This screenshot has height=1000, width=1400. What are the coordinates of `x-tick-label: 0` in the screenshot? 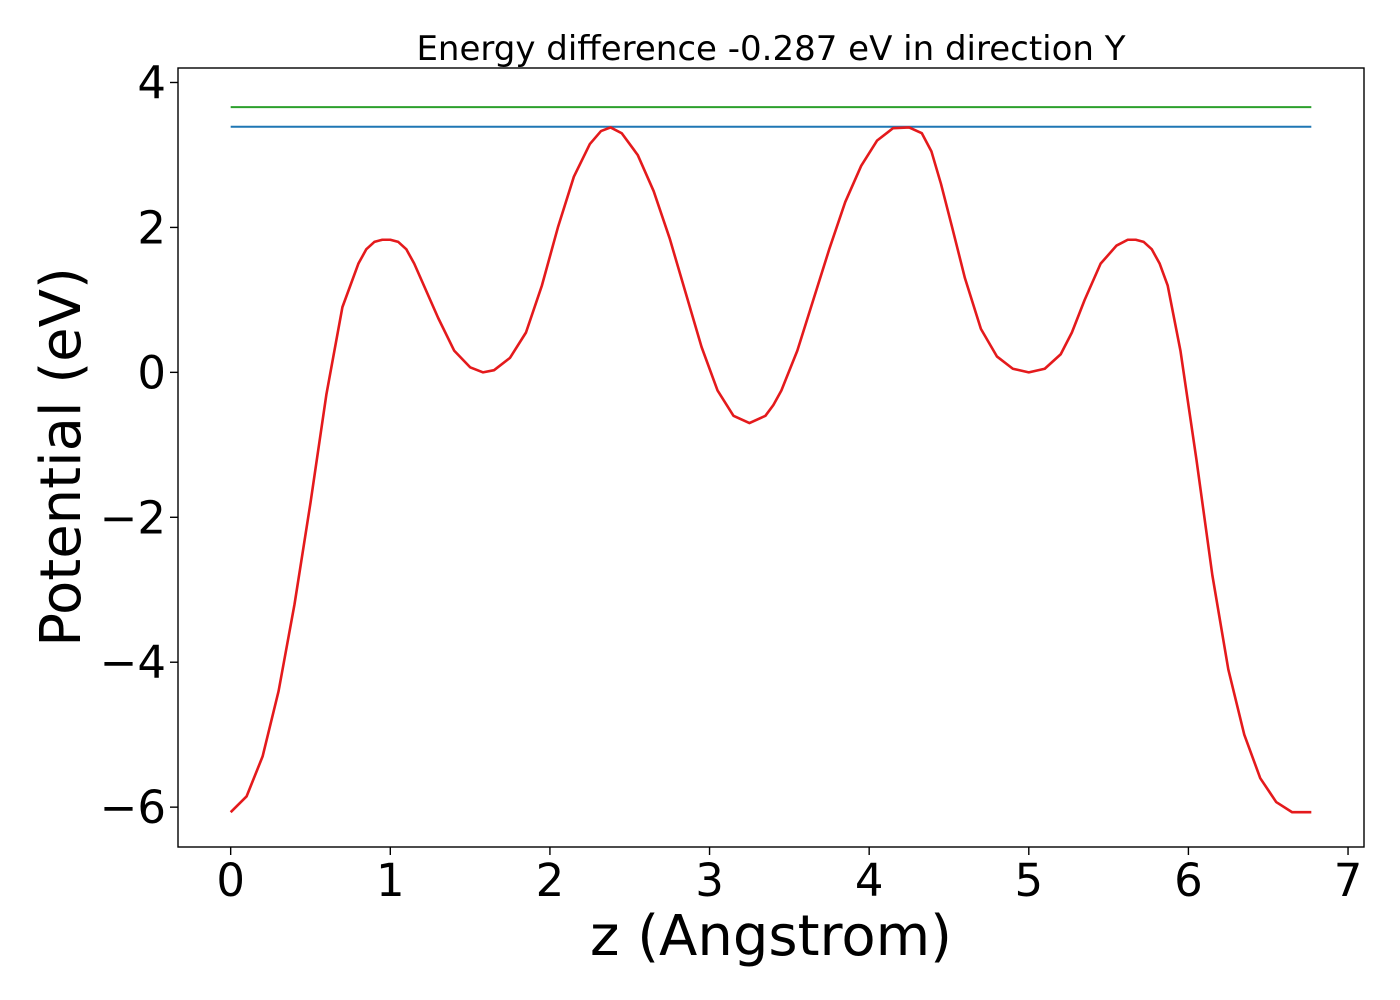 It's located at (230, 880).